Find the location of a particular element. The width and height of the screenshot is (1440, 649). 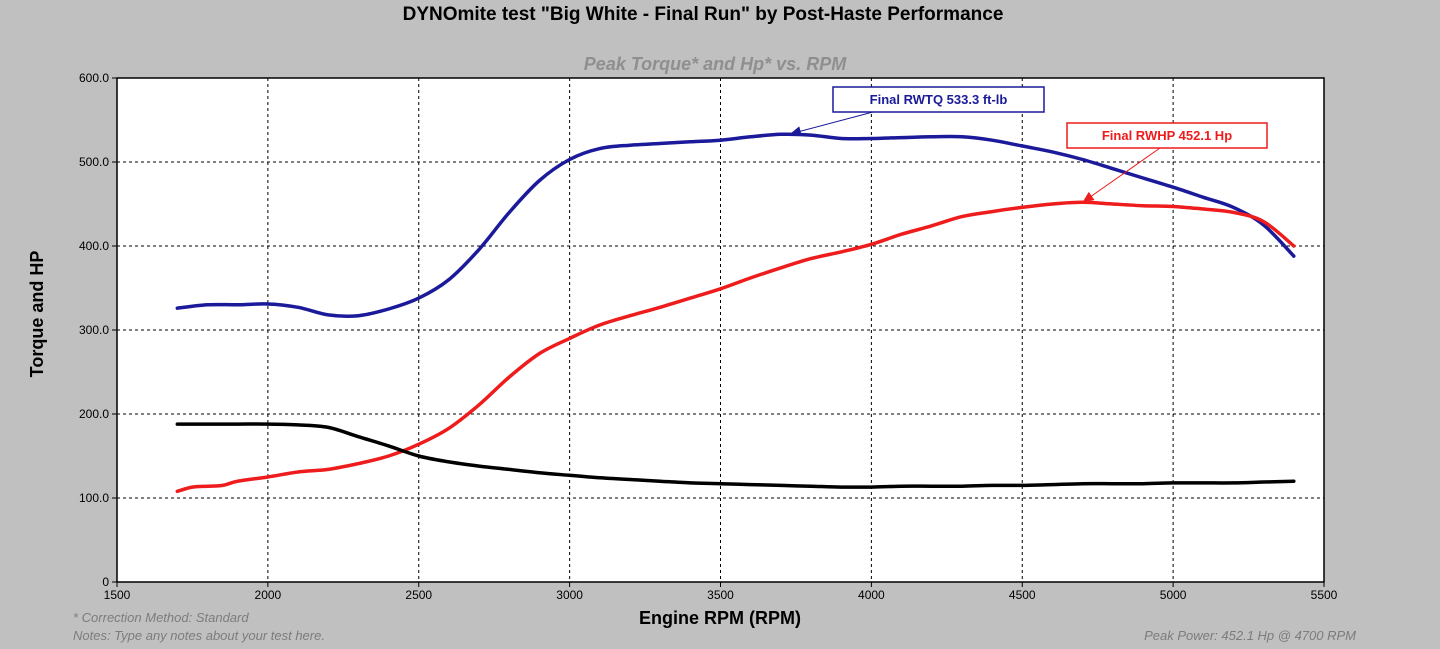

x-tick-label: 4500 is located at coordinates (1022, 595).